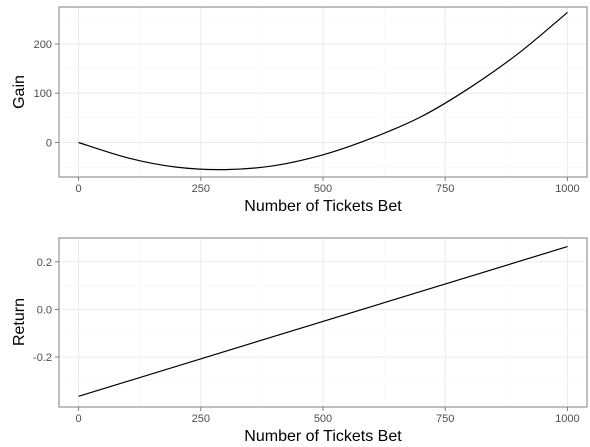 This screenshot has width=590, height=447. Describe the element at coordinates (42, 358) in the screenshot. I see `y-tick-label: -0.2` at that location.